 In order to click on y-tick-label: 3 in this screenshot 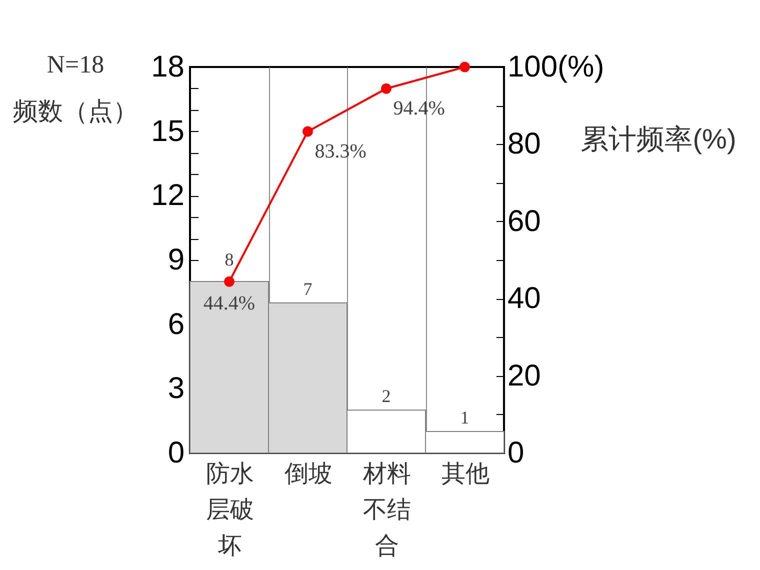, I will do `click(176, 389)`.